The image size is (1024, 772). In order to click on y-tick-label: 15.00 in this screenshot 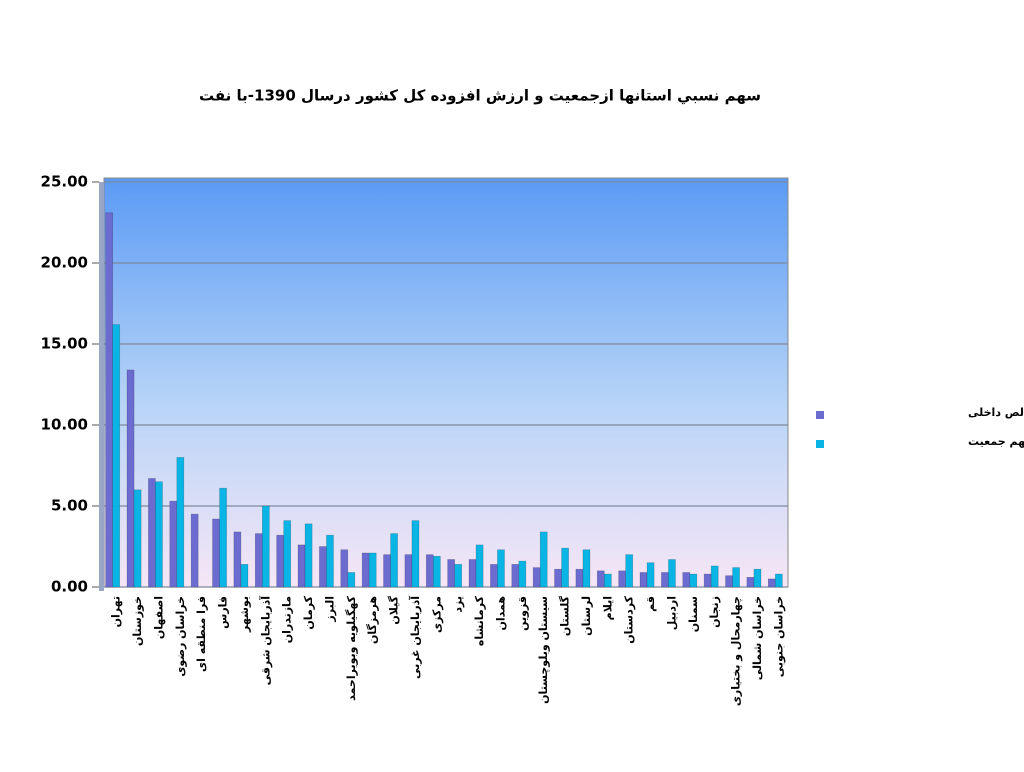, I will do `click(64, 344)`.